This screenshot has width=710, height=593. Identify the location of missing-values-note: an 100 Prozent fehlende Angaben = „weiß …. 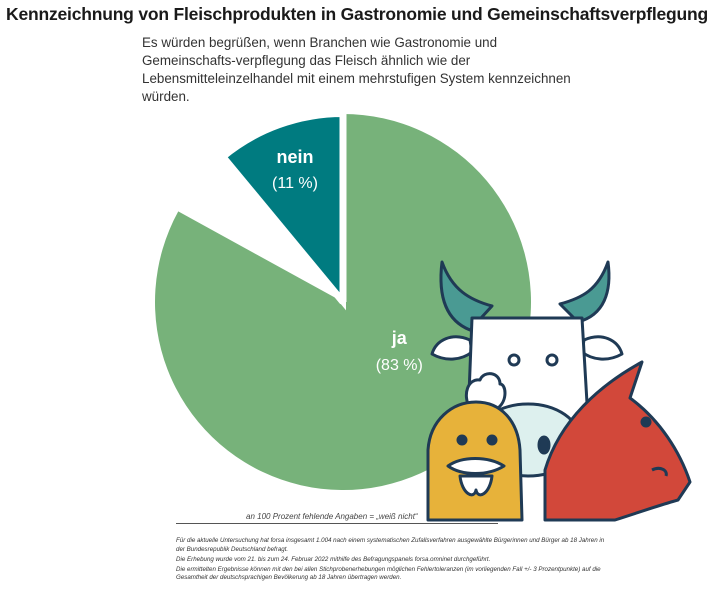
(332, 516).